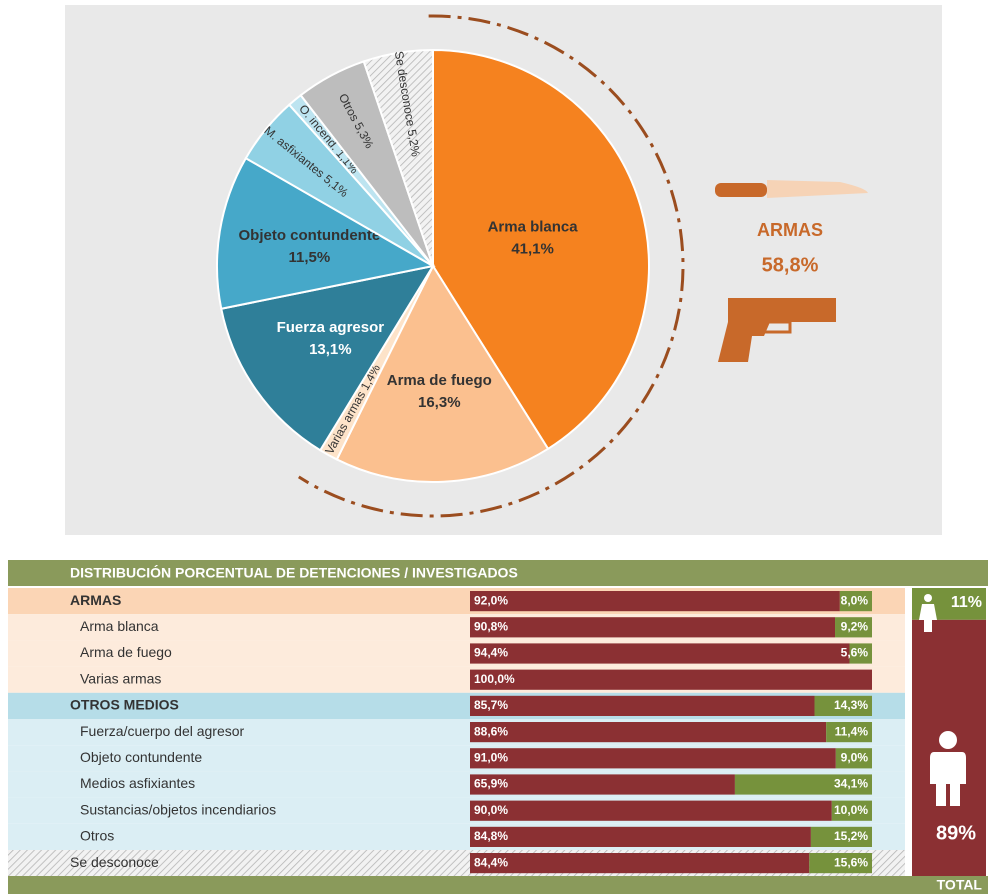 This screenshot has height=894, width=988. I want to click on total-title: TOTAL, so click(960, 885).